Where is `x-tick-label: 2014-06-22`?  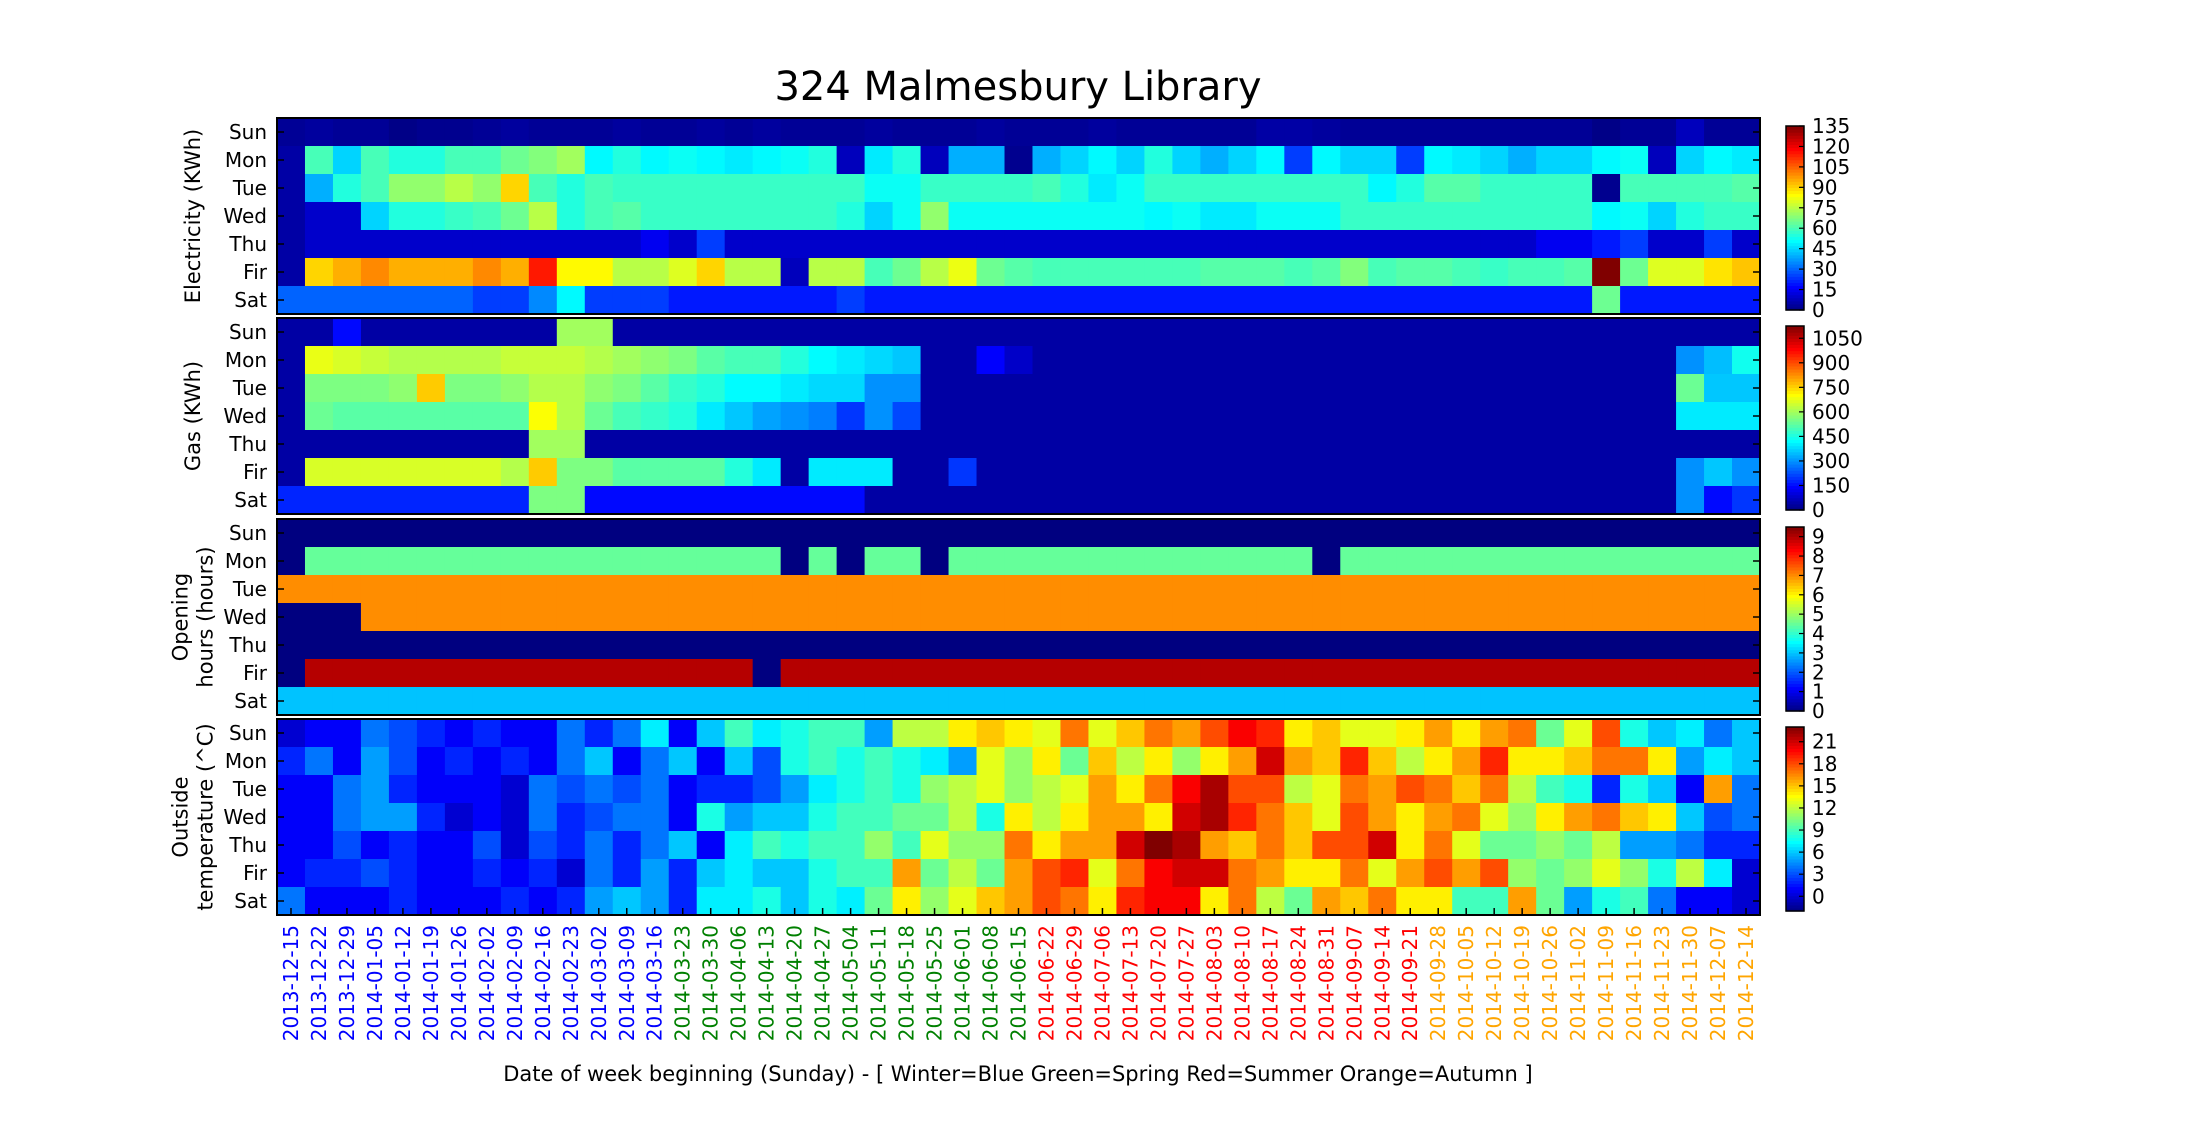 x-tick-label: 2014-06-22 is located at coordinates (1046, 983).